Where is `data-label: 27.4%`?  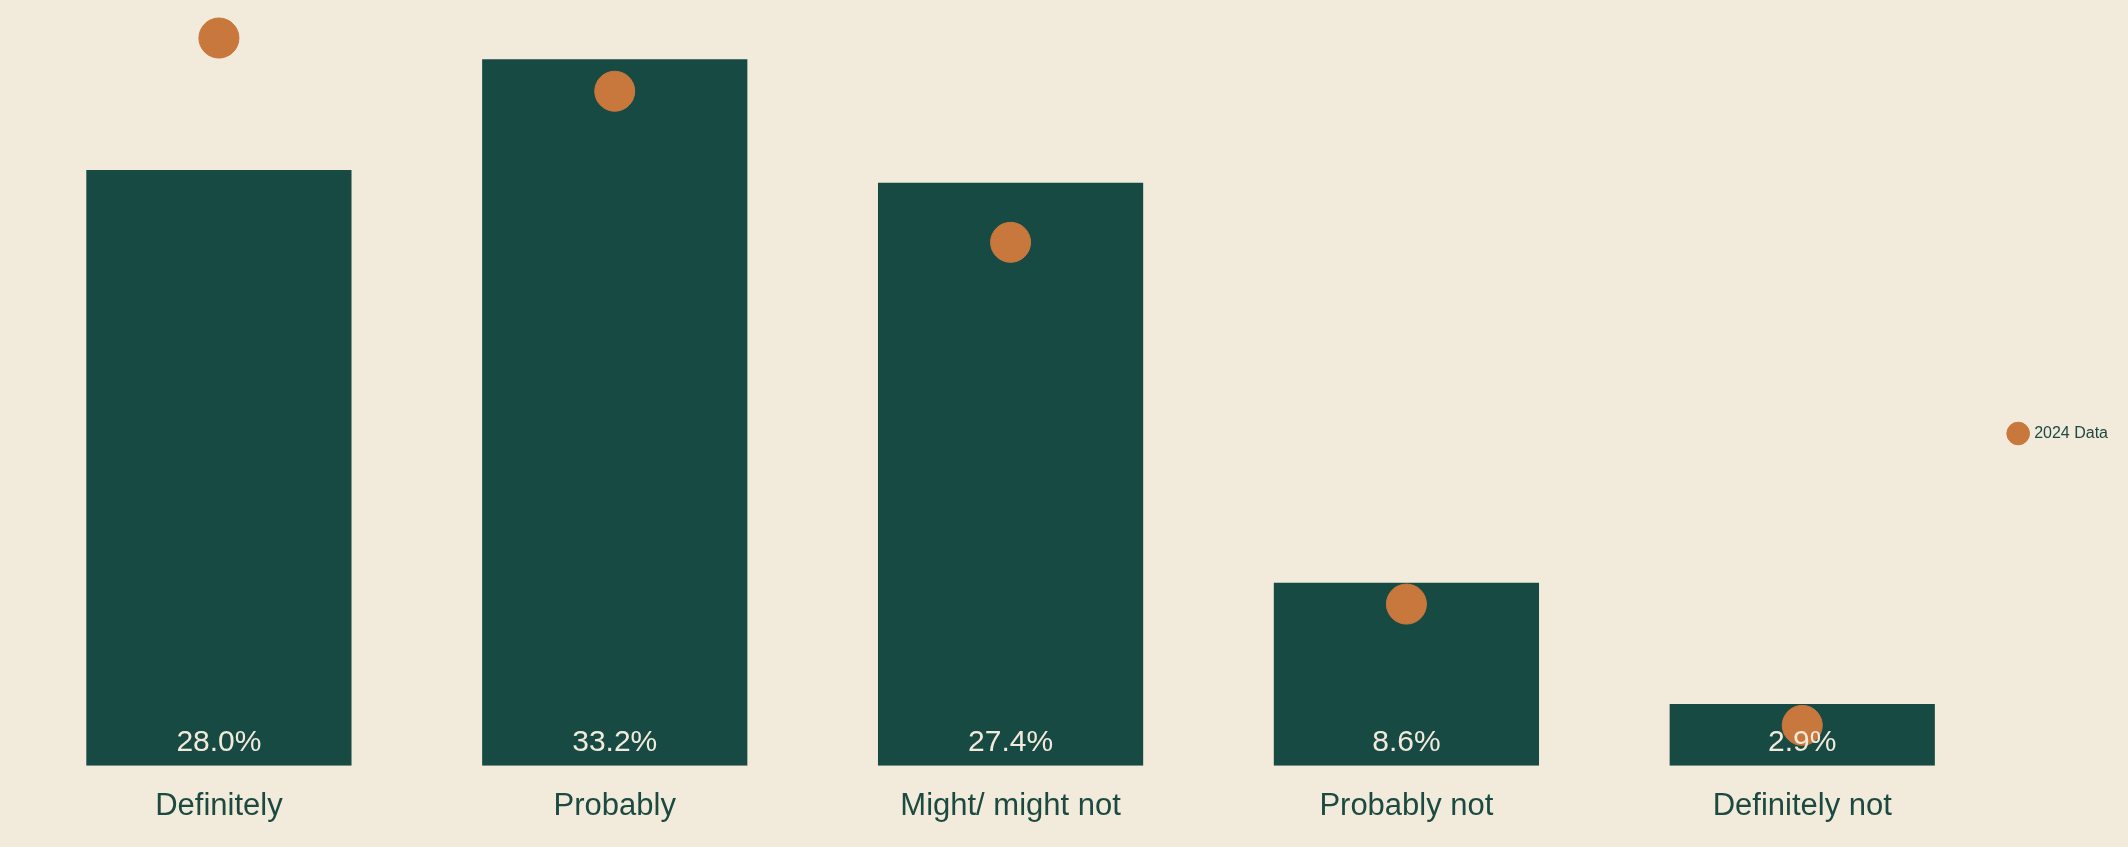 data-label: 27.4% is located at coordinates (1011, 741).